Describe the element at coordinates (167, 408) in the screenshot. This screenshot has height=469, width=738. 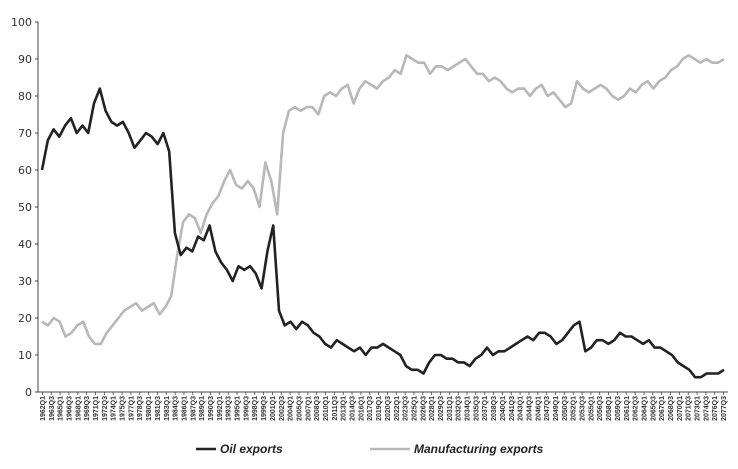
I see `x-tick-label: 1983Q1` at that location.